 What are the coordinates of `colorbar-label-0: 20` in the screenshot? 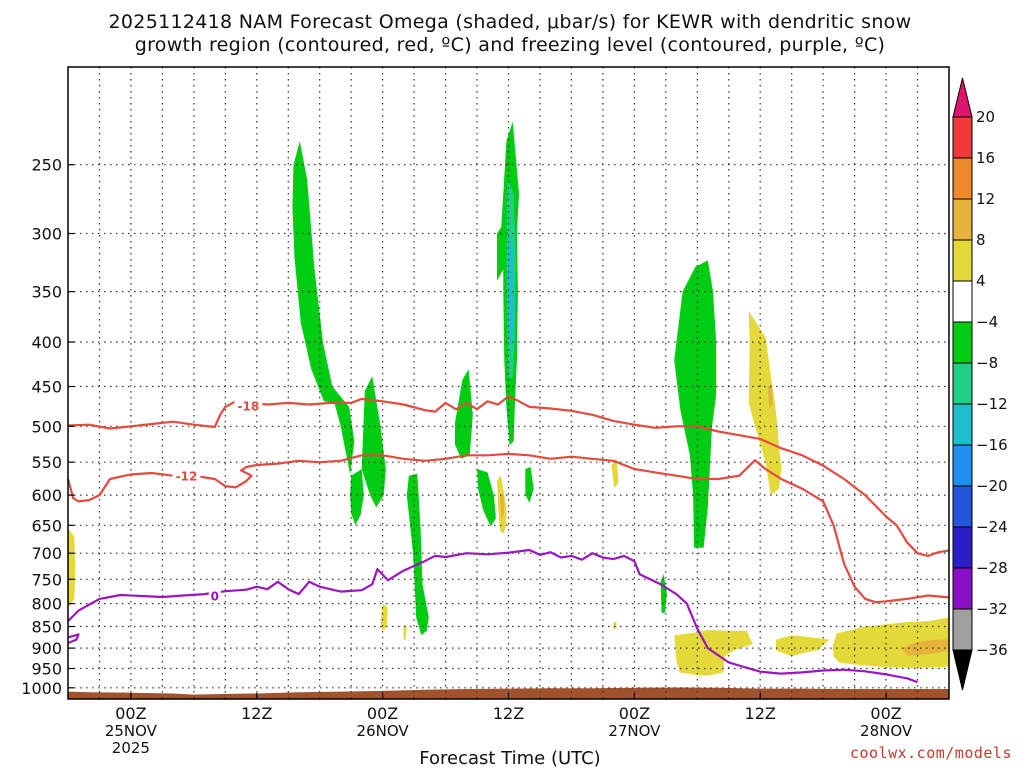 It's located at (985, 117).